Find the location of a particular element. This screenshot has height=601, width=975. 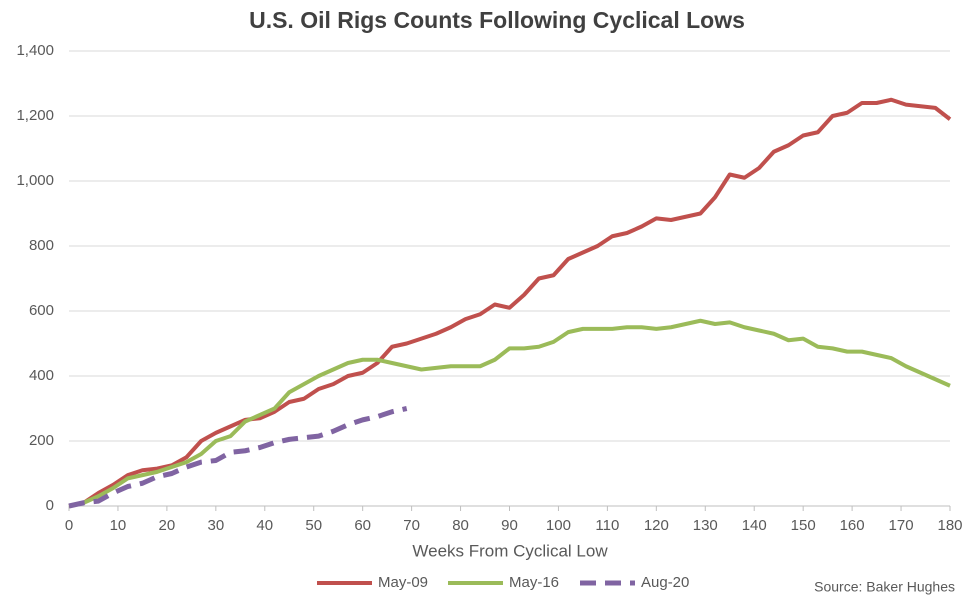

x-tick-label: 160 is located at coordinates (852, 525).